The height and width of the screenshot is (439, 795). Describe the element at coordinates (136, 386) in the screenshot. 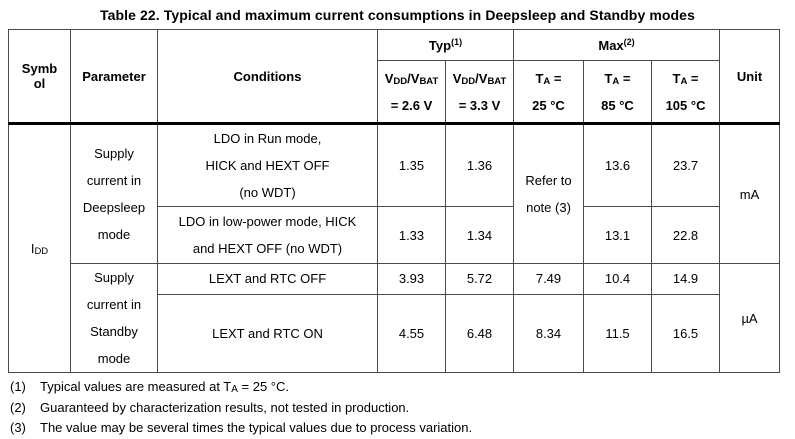

I see `footnote-text-pre: Typical values are measured at T` at that location.